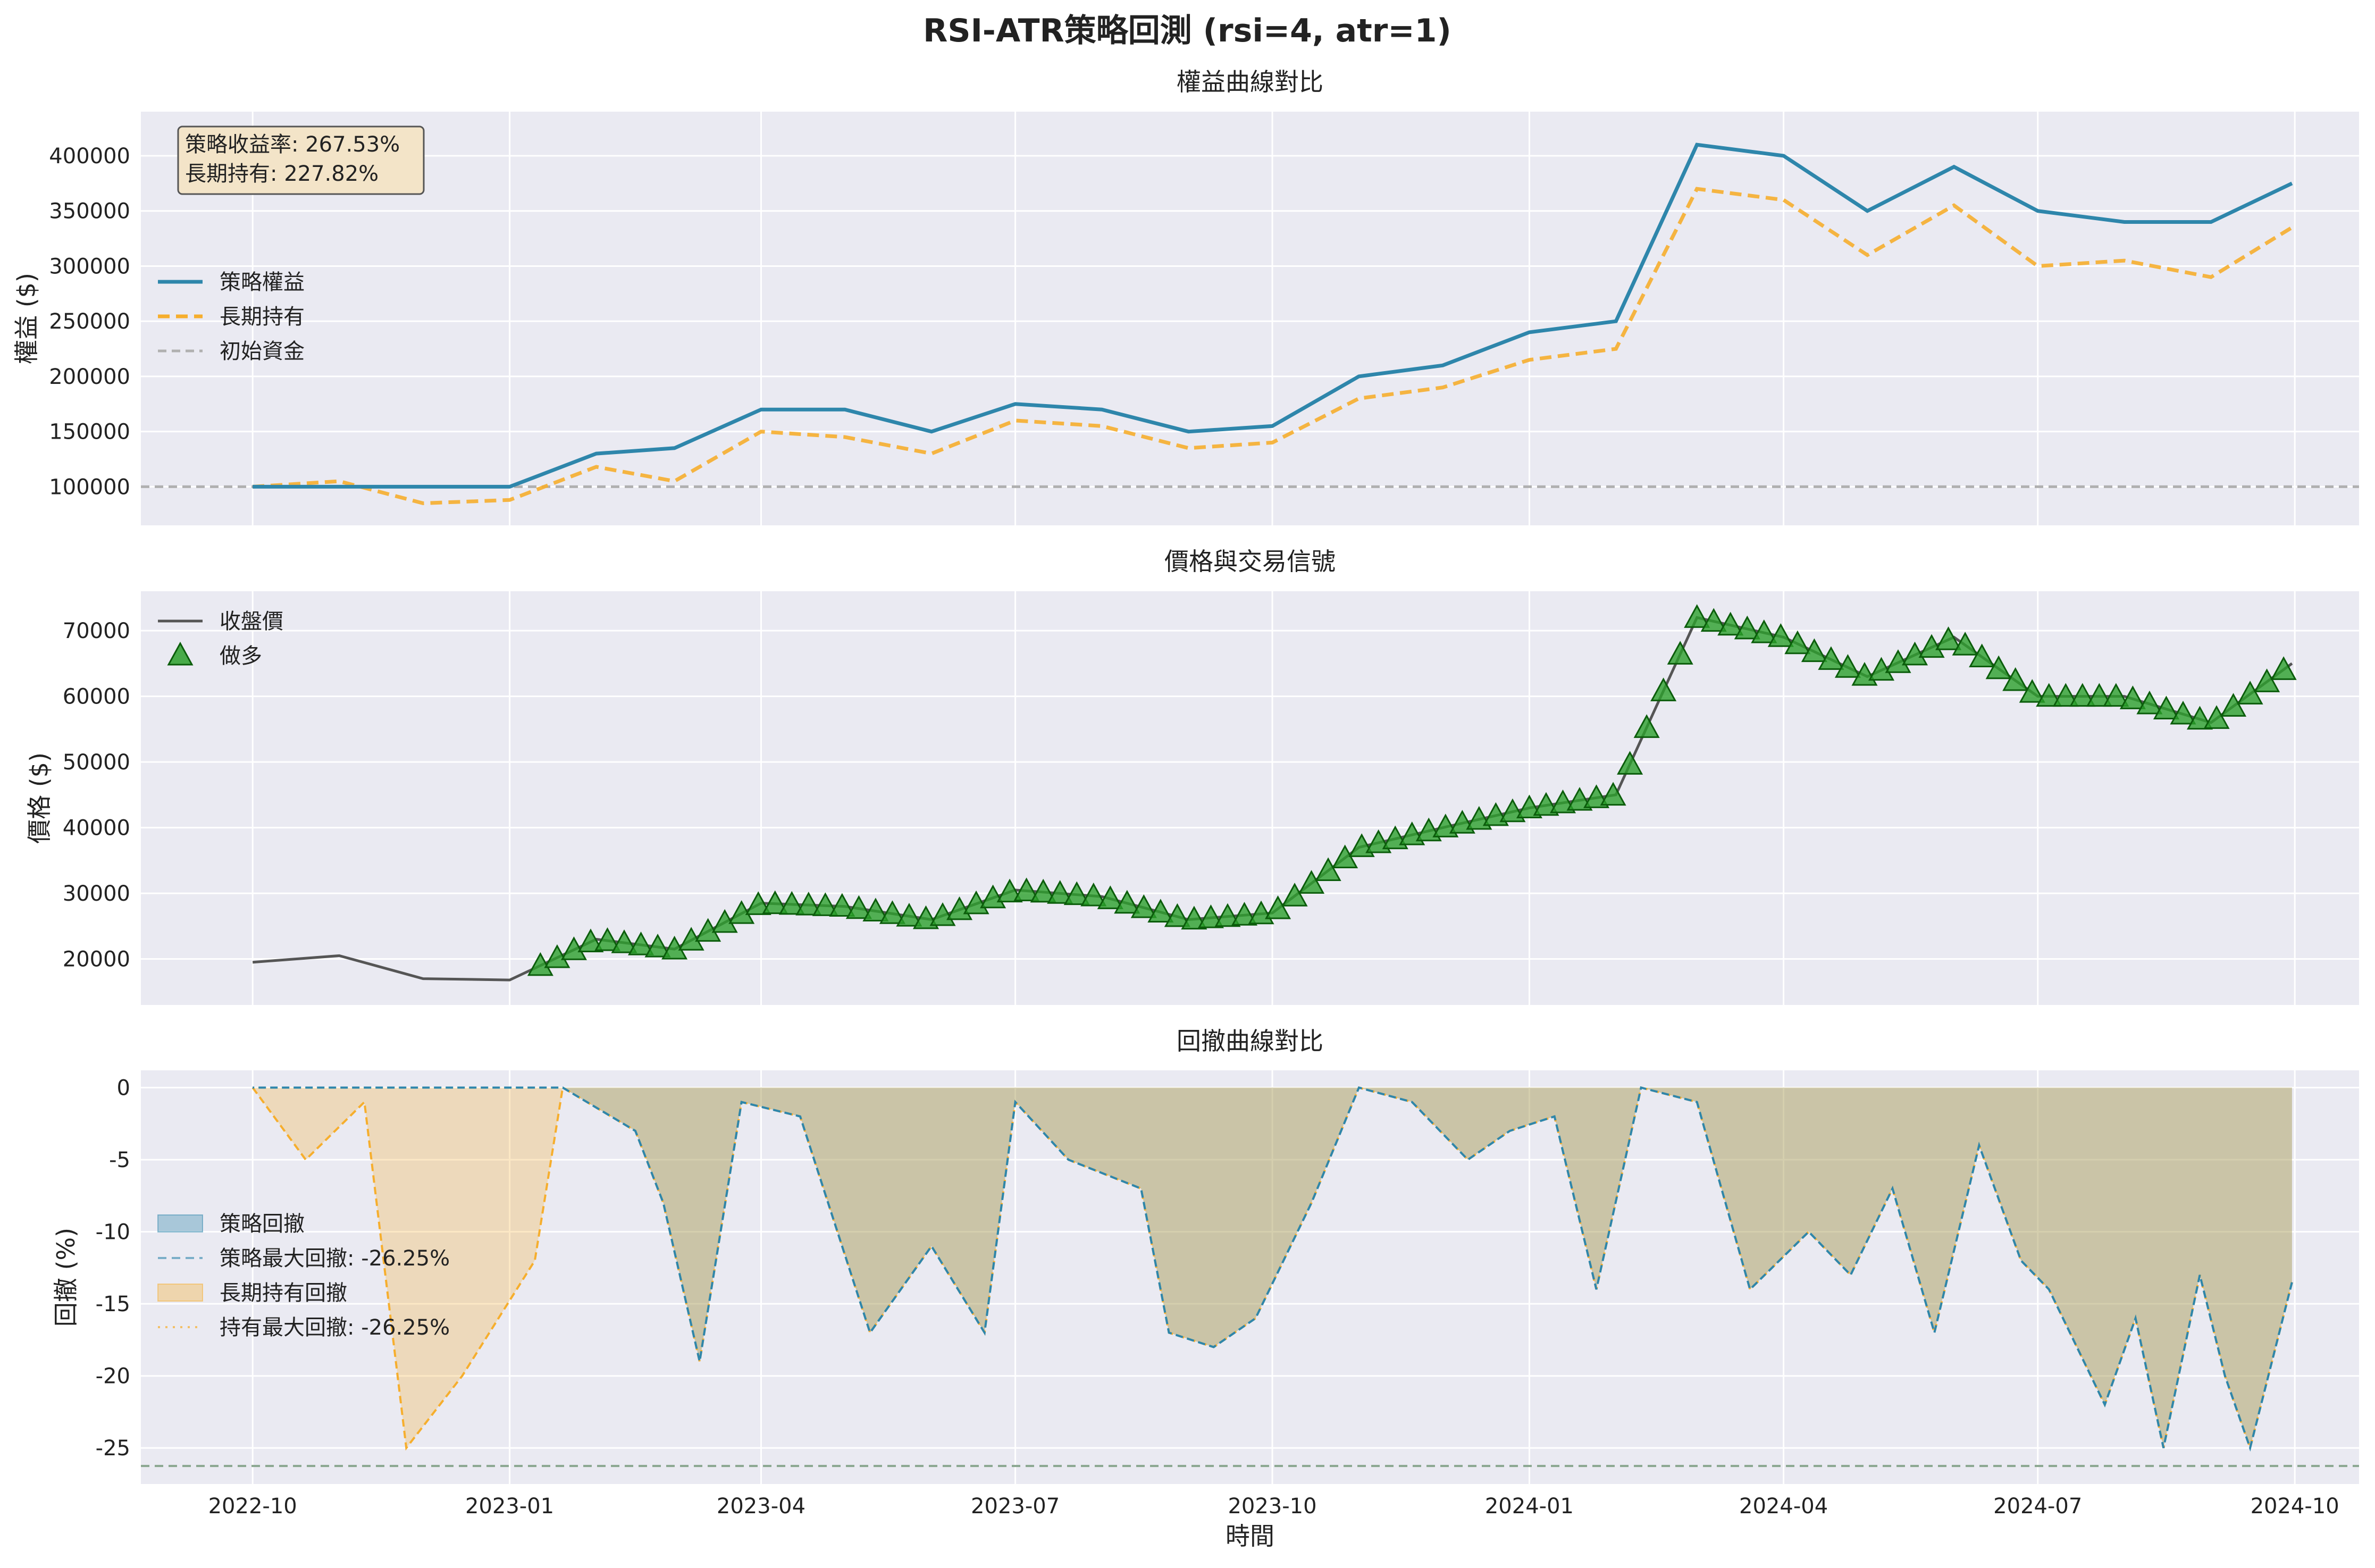 This screenshot has height=1568, width=2375. What do you see at coordinates (509, 1506) in the screenshot?
I see `x-tick-label: 2023-01` at bounding box center [509, 1506].